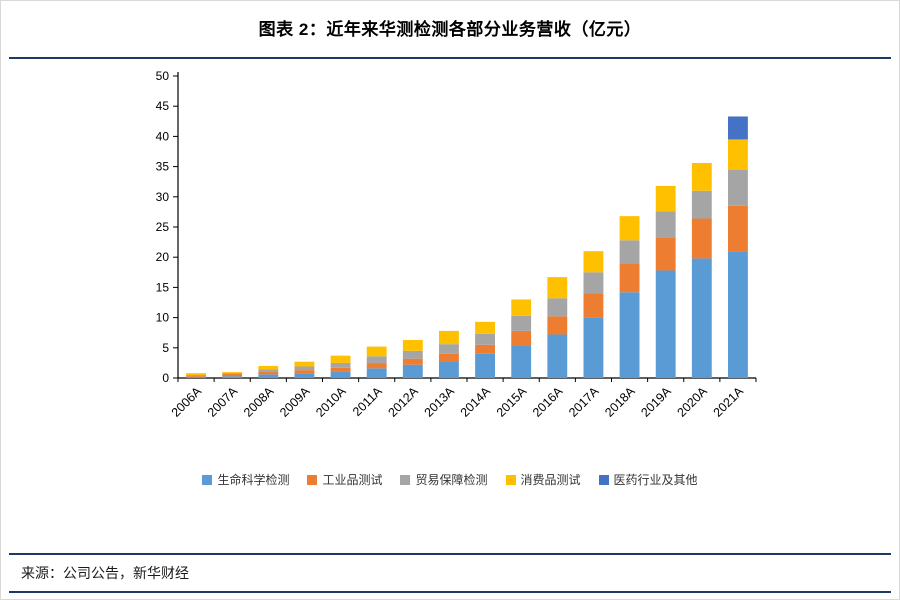 This screenshot has height=600, width=900. Describe the element at coordinates (259, 402) in the screenshot. I see `x-axis-label: 2008A` at that location.